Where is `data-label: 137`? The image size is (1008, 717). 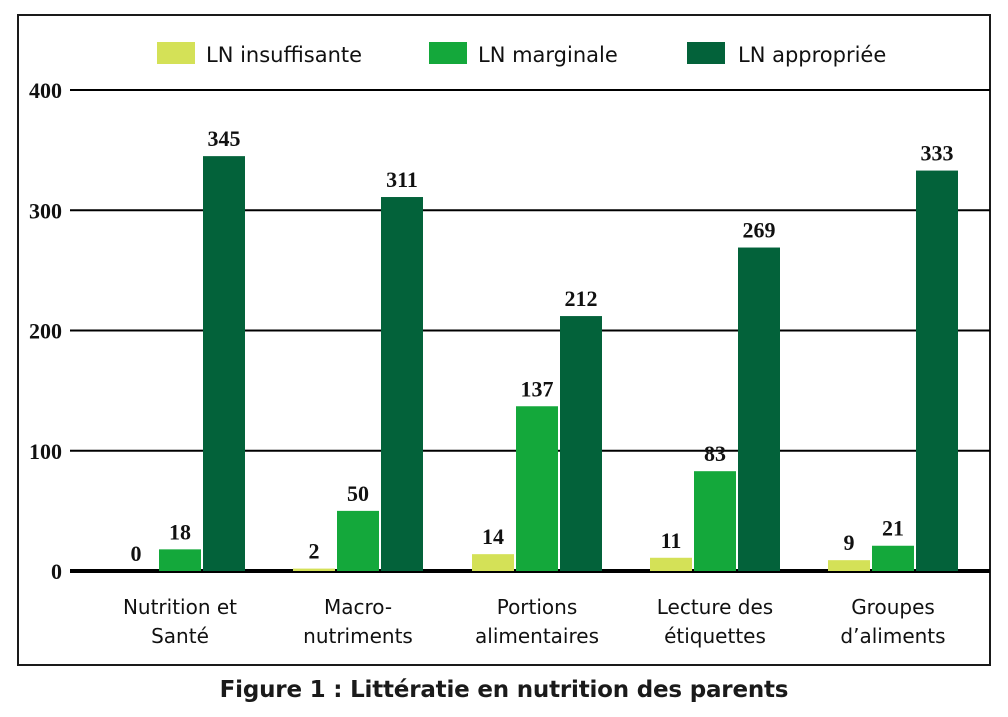
data-label: 137 is located at coordinates (537, 388).